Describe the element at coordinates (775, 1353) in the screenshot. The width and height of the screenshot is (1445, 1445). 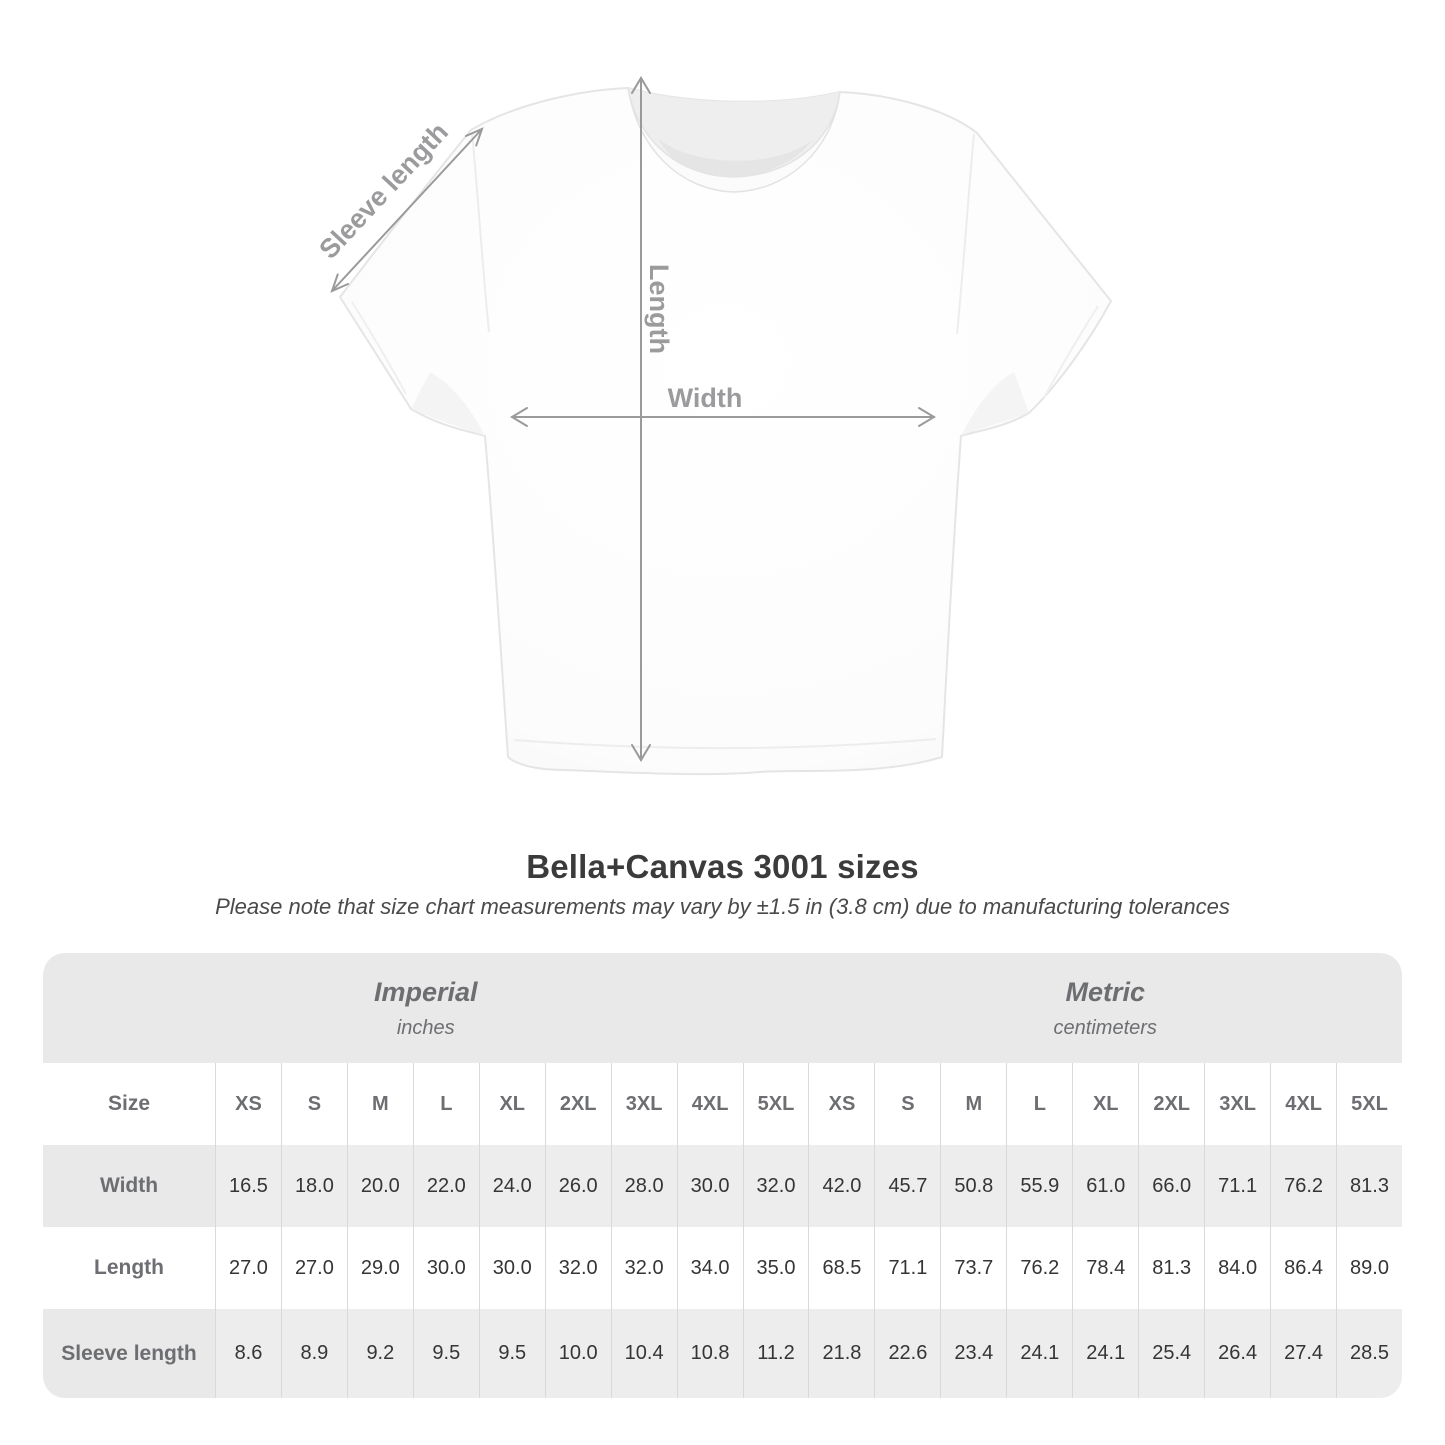
I see `sleeve-length-imperial-5xl: 11.2` at that location.